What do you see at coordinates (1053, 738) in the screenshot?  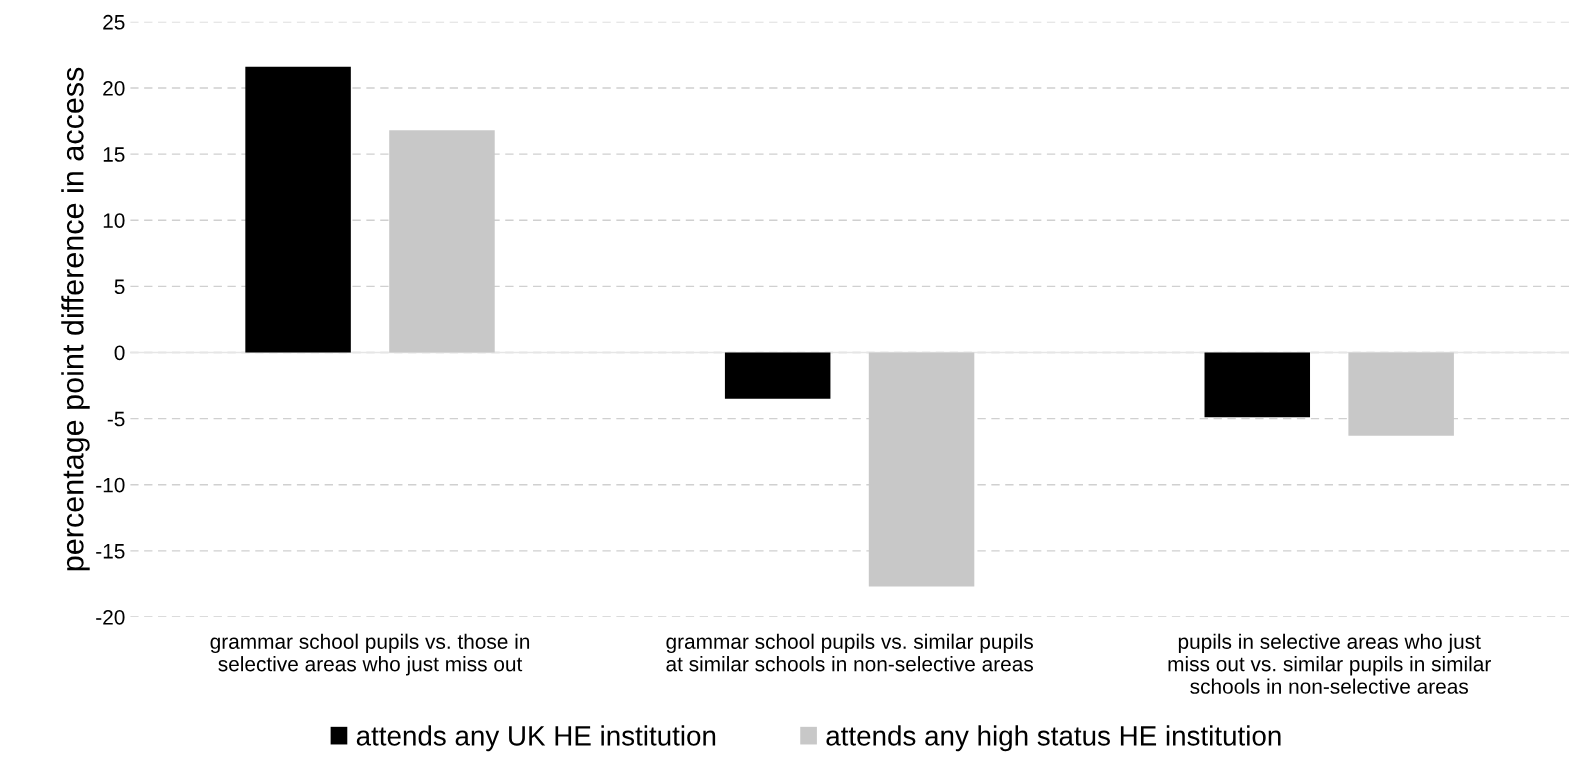 I see `legend-label: attends any high status HE institution` at bounding box center [1053, 738].